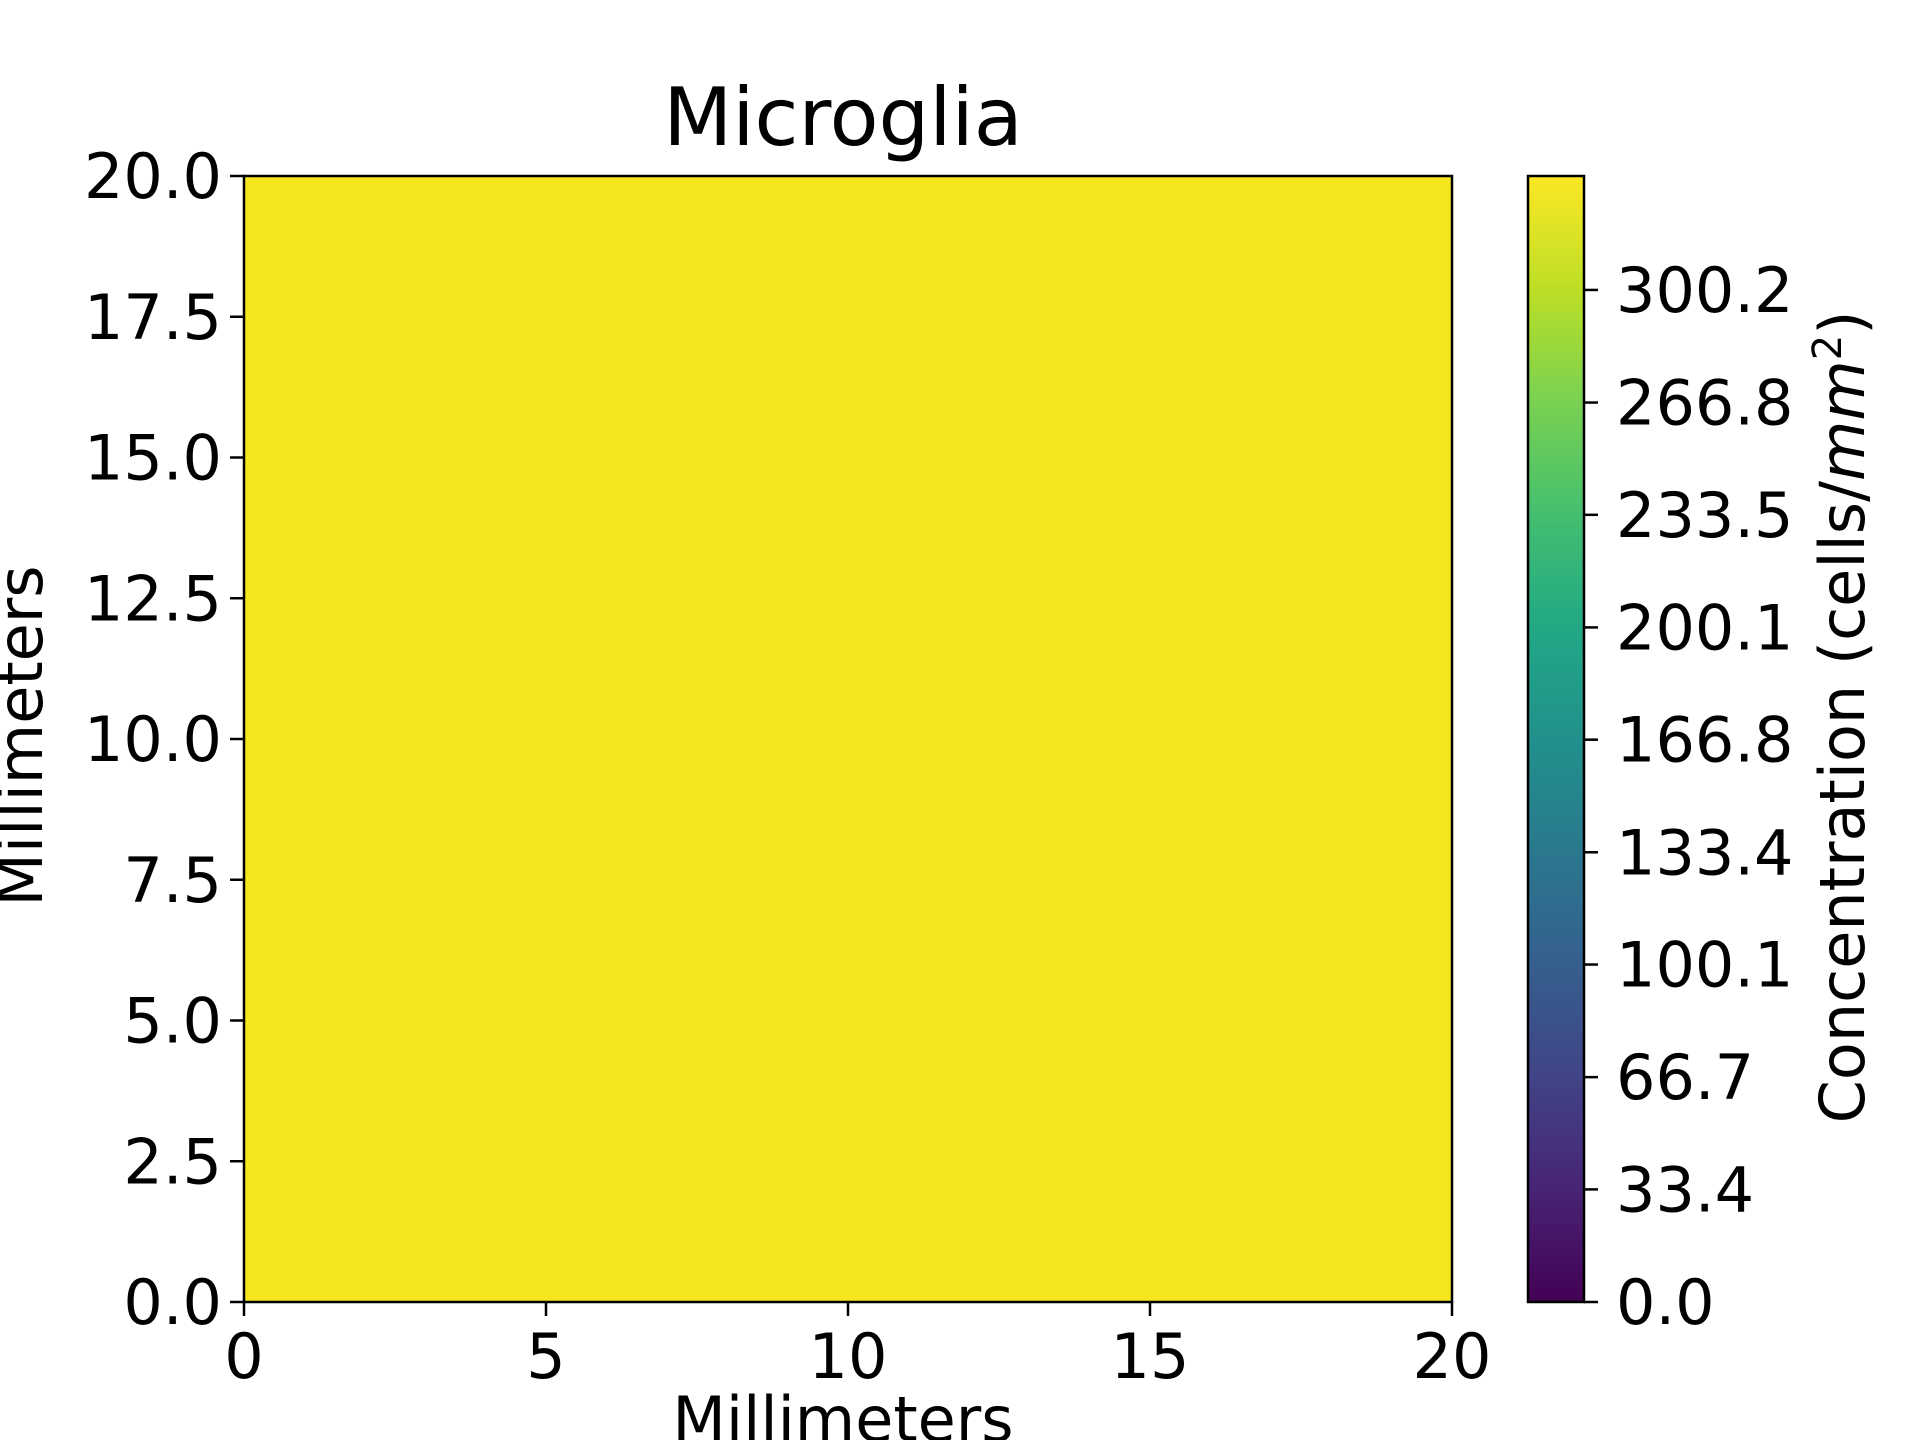 The height and width of the screenshot is (1440, 1920). What do you see at coordinates (1842, 323) in the screenshot?
I see `colorbar-label-suffix: )` at bounding box center [1842, 323].